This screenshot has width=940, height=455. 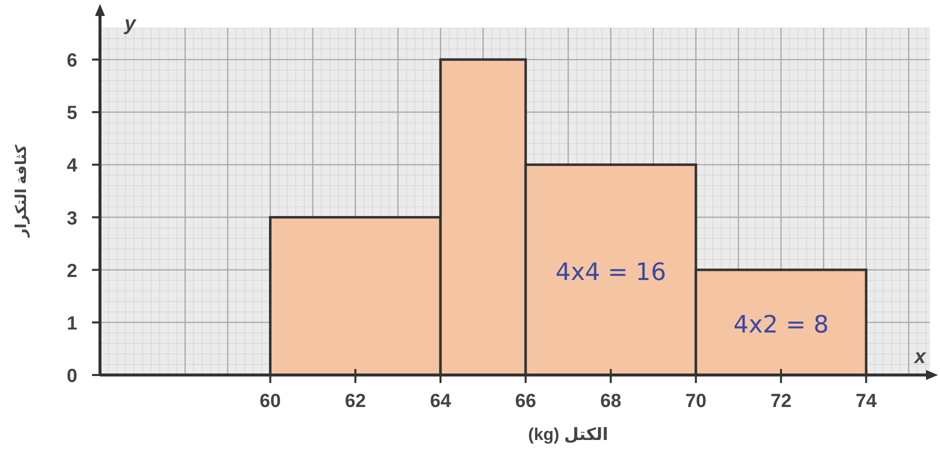 What do you see at coordinates (781, 401) in the screenshot?
I see `x-tick-label: 72` at bounding box center [781, 401].